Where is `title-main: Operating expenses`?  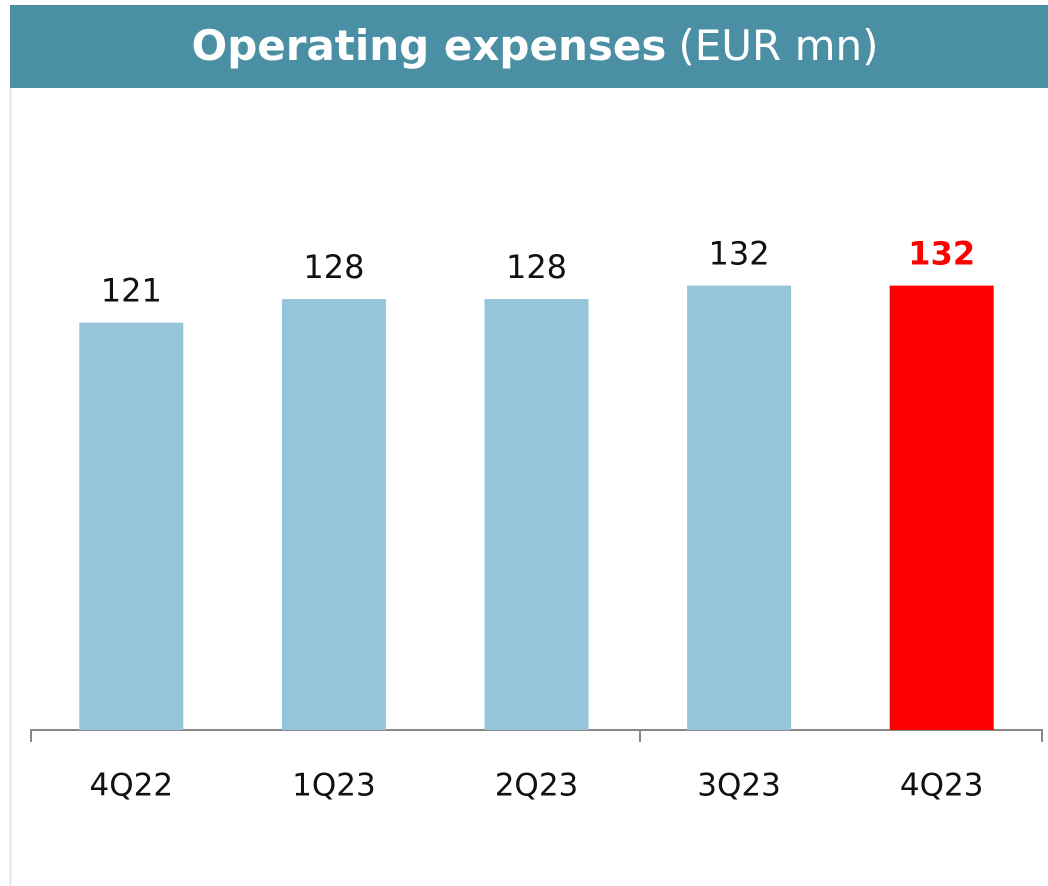
title-main: Operating expenses is located at coordinates (428, 45).